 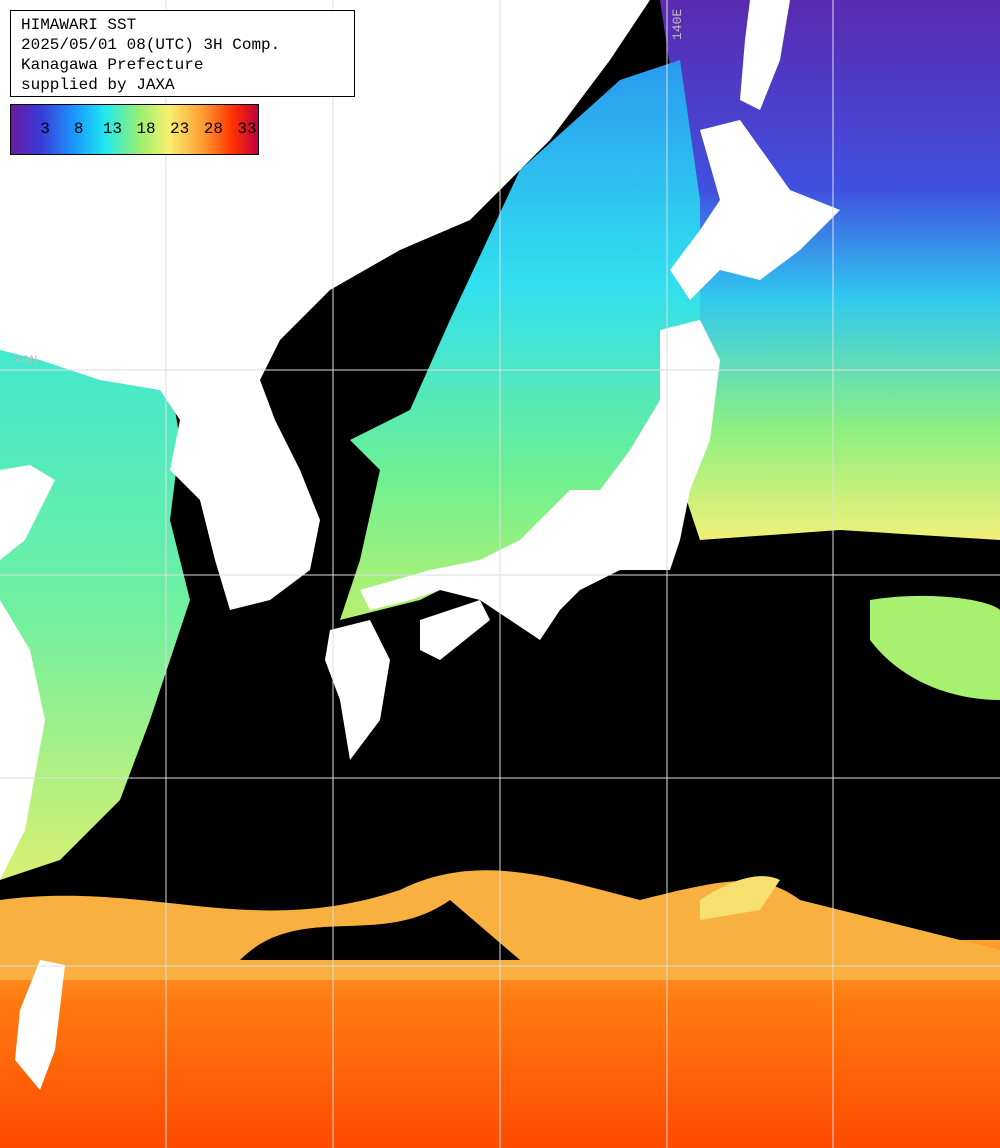 What do you see at coordinates (180, 129) in the screenshot?
I see `colorbar-tick: 23` at bounding box center [180, 129].